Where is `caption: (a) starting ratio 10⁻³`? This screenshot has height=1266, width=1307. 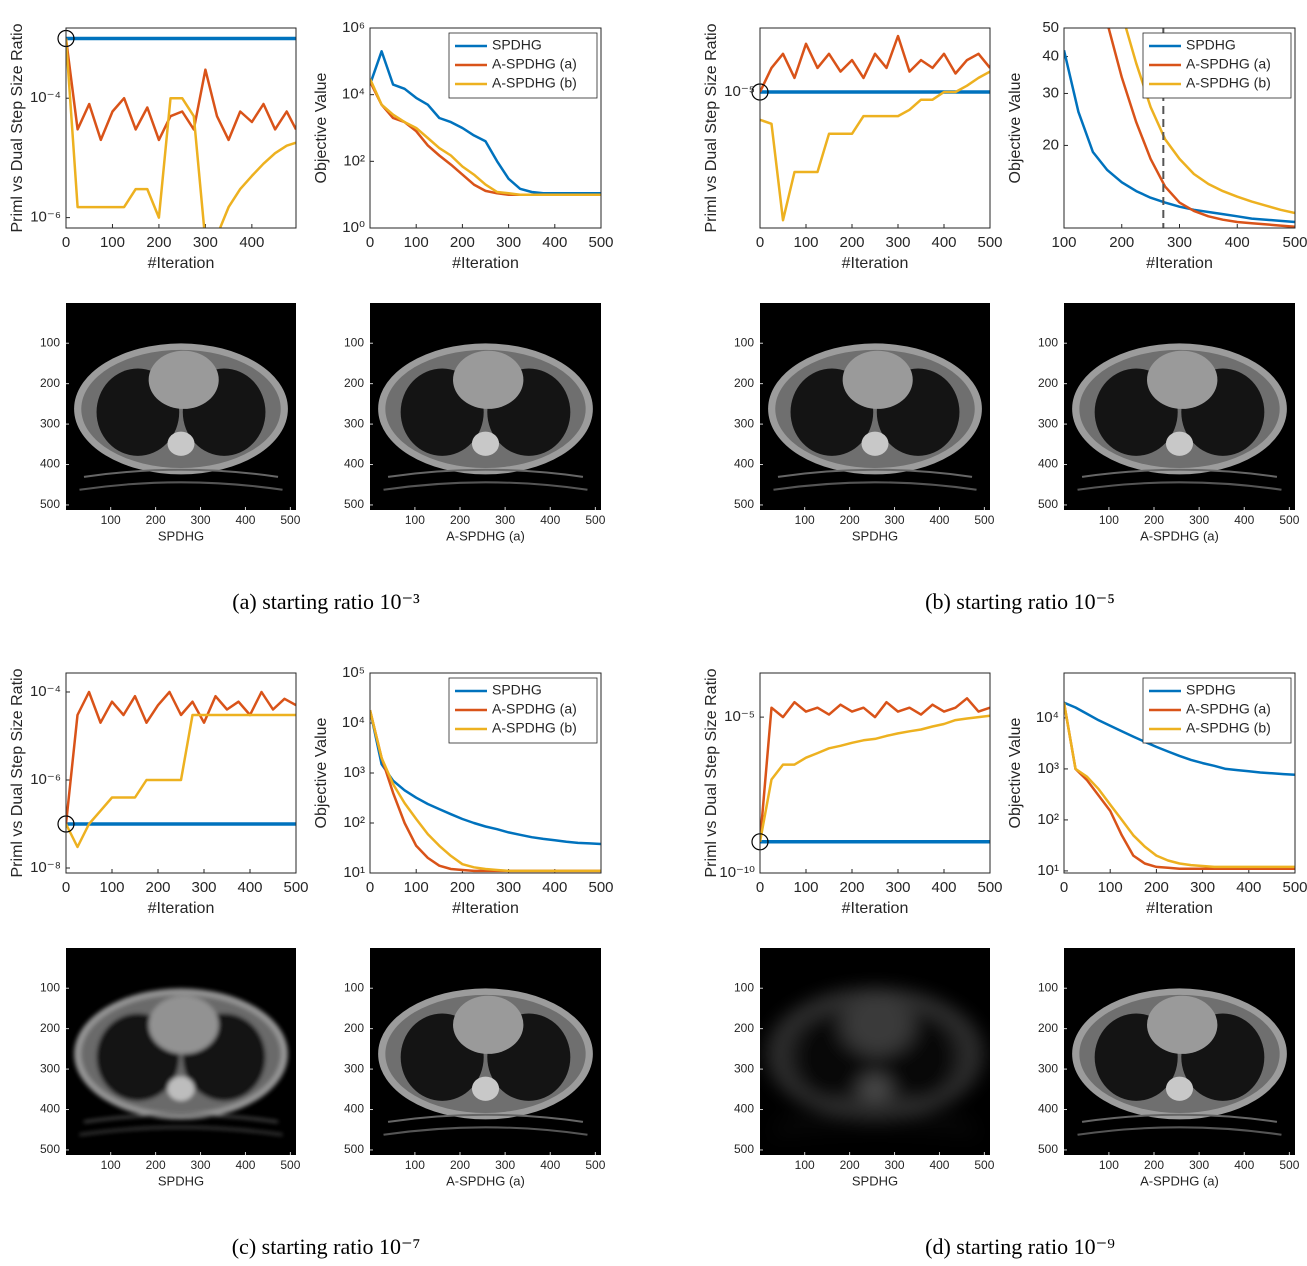
caption: (a) starting ratio 10⁻³ is located at coordinates (326, 601).